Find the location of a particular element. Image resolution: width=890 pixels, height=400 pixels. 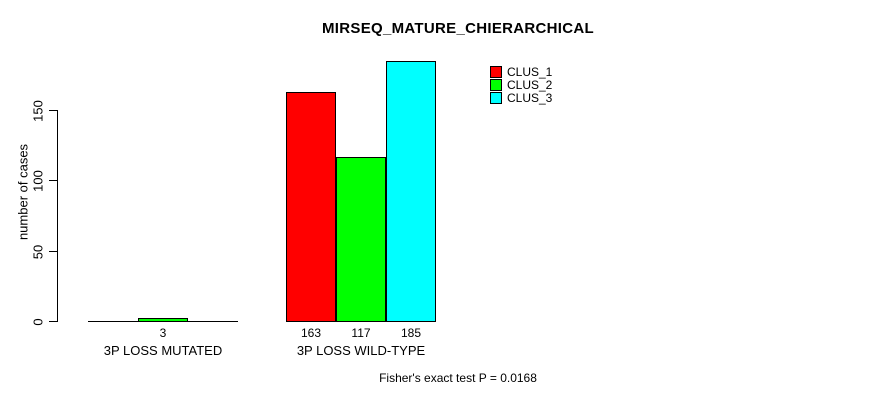

y-axis-title: number of cases is located at coordinates (23, 192).